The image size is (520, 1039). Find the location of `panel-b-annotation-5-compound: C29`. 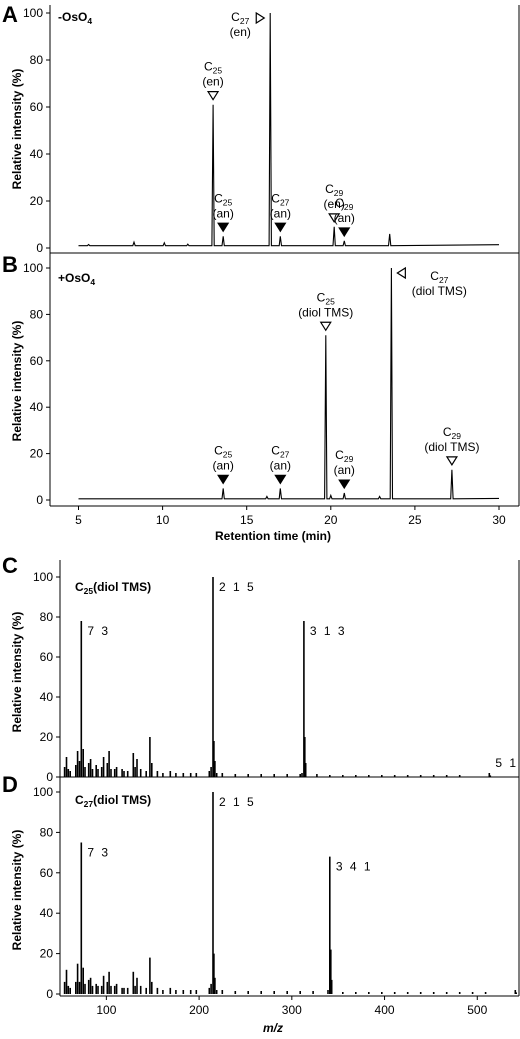

panel-b-annotation-5-compound: C29 is located at coordinates (344, 456).